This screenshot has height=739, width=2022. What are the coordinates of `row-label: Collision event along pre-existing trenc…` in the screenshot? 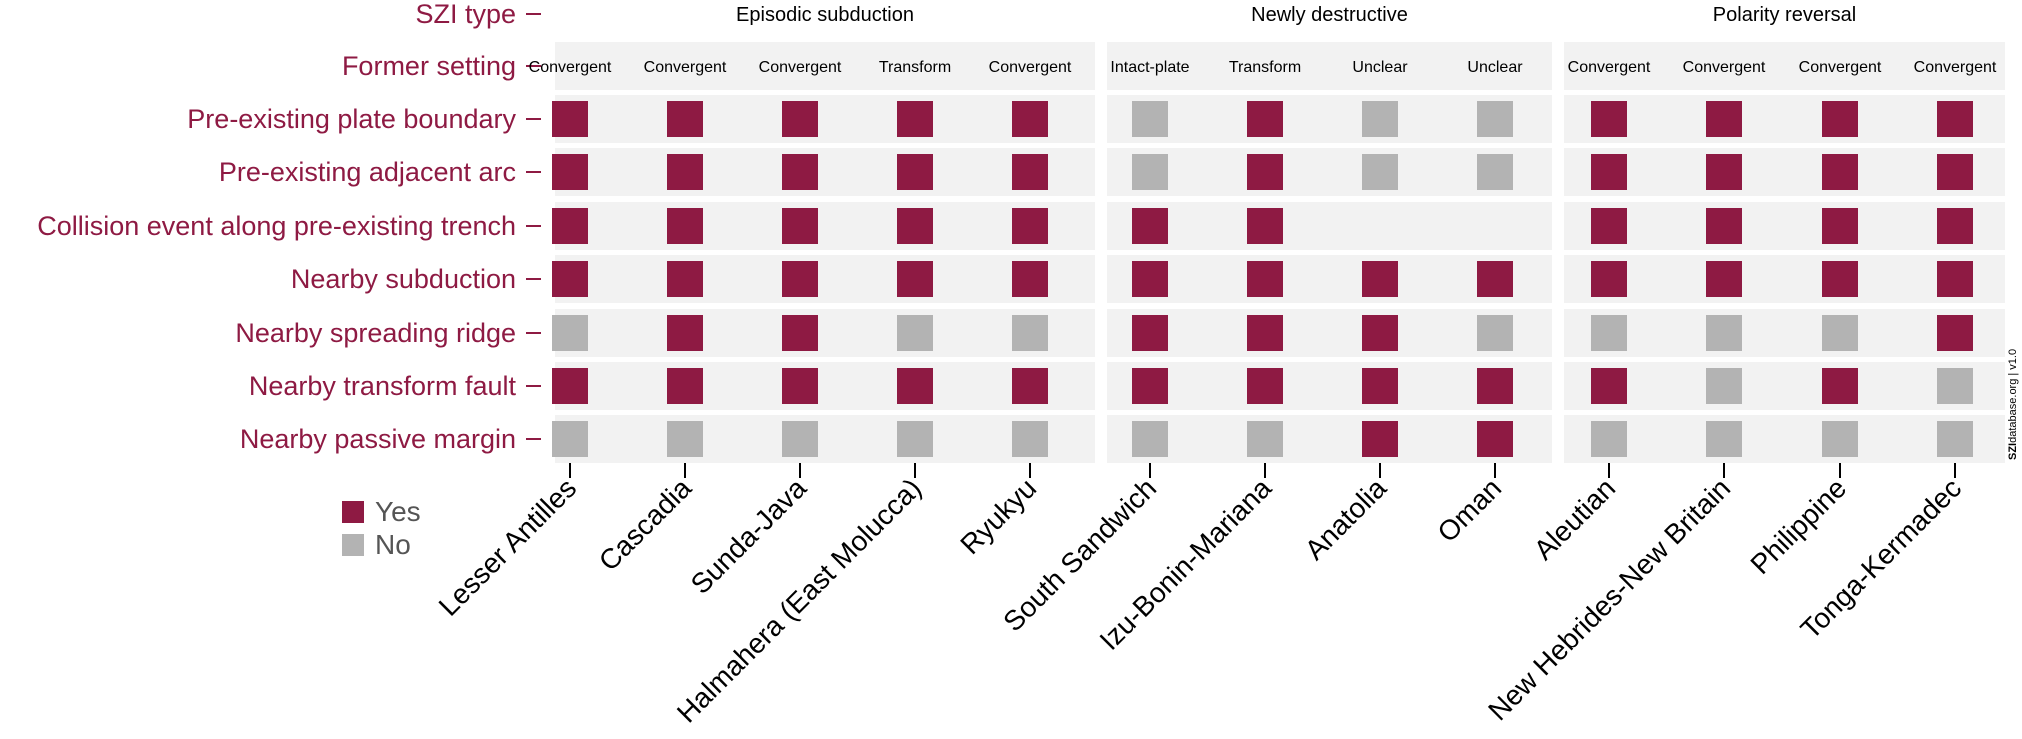 It's located at (276, 226).